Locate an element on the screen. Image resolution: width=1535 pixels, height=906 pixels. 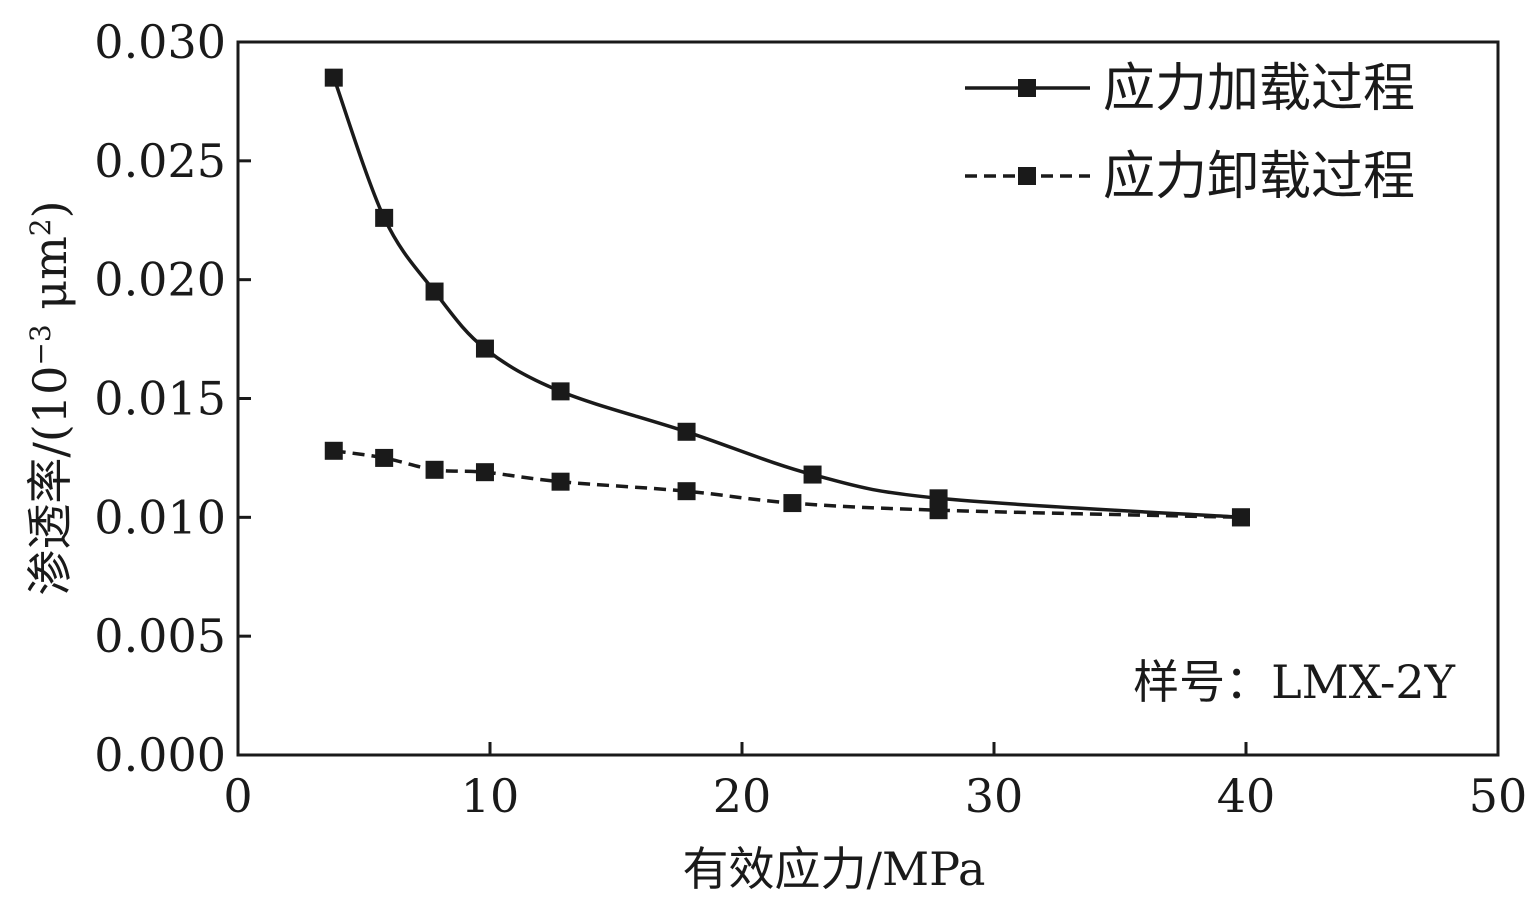
legend-label: 应力加载过程 is located at coordinates (1259, 89).